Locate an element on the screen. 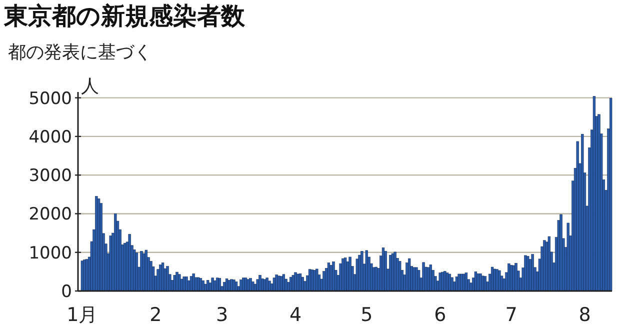 The height and width of the screenshot is (327, 640). x-tick-label: 7 is located at coordinates (511, 315).